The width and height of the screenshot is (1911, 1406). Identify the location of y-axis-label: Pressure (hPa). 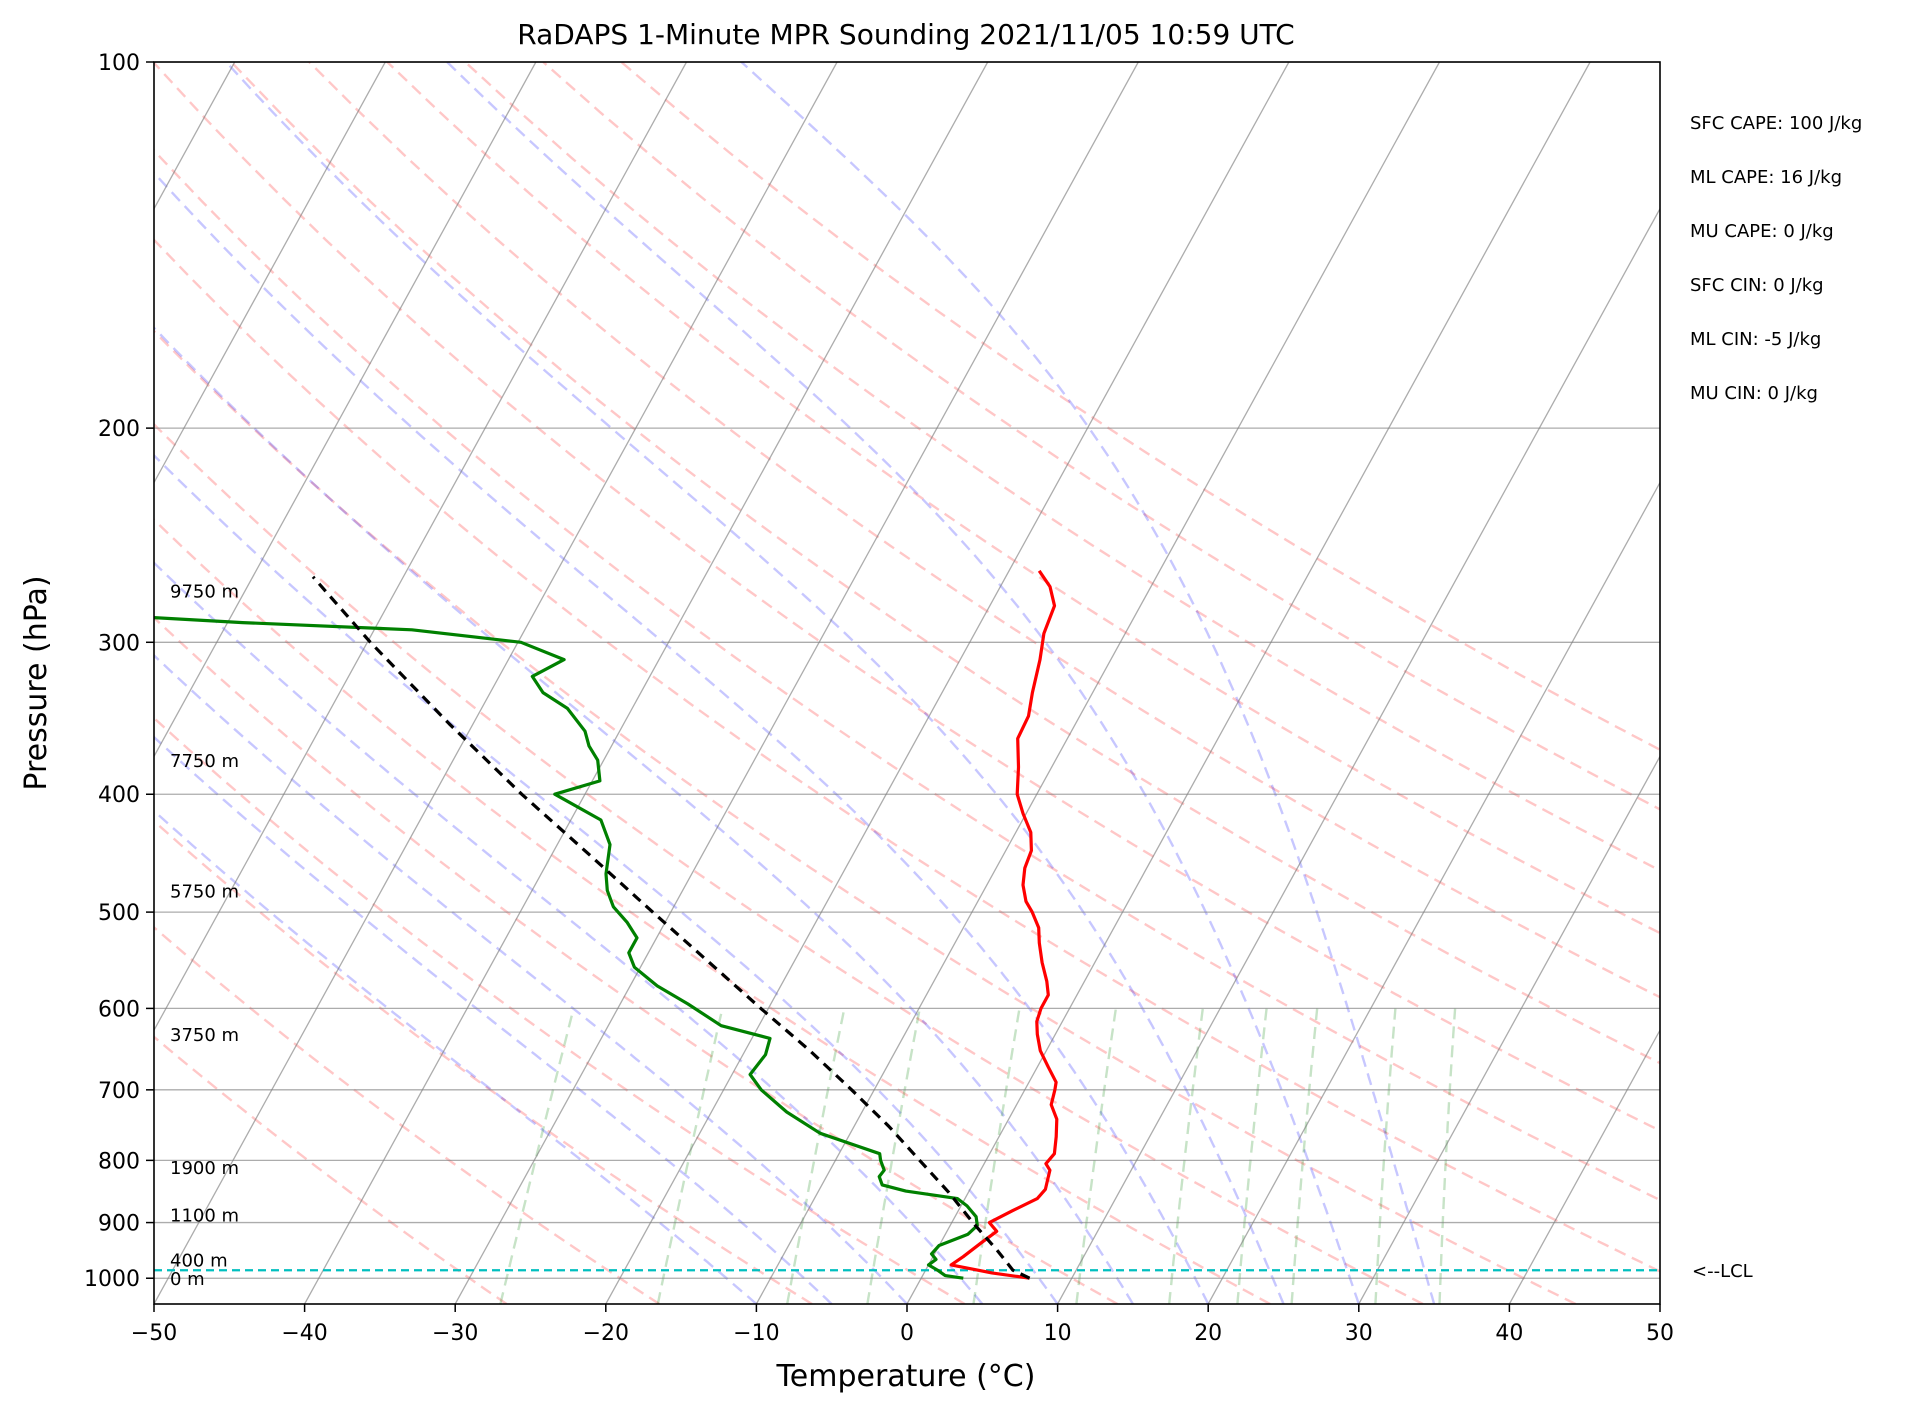
(36, 682).